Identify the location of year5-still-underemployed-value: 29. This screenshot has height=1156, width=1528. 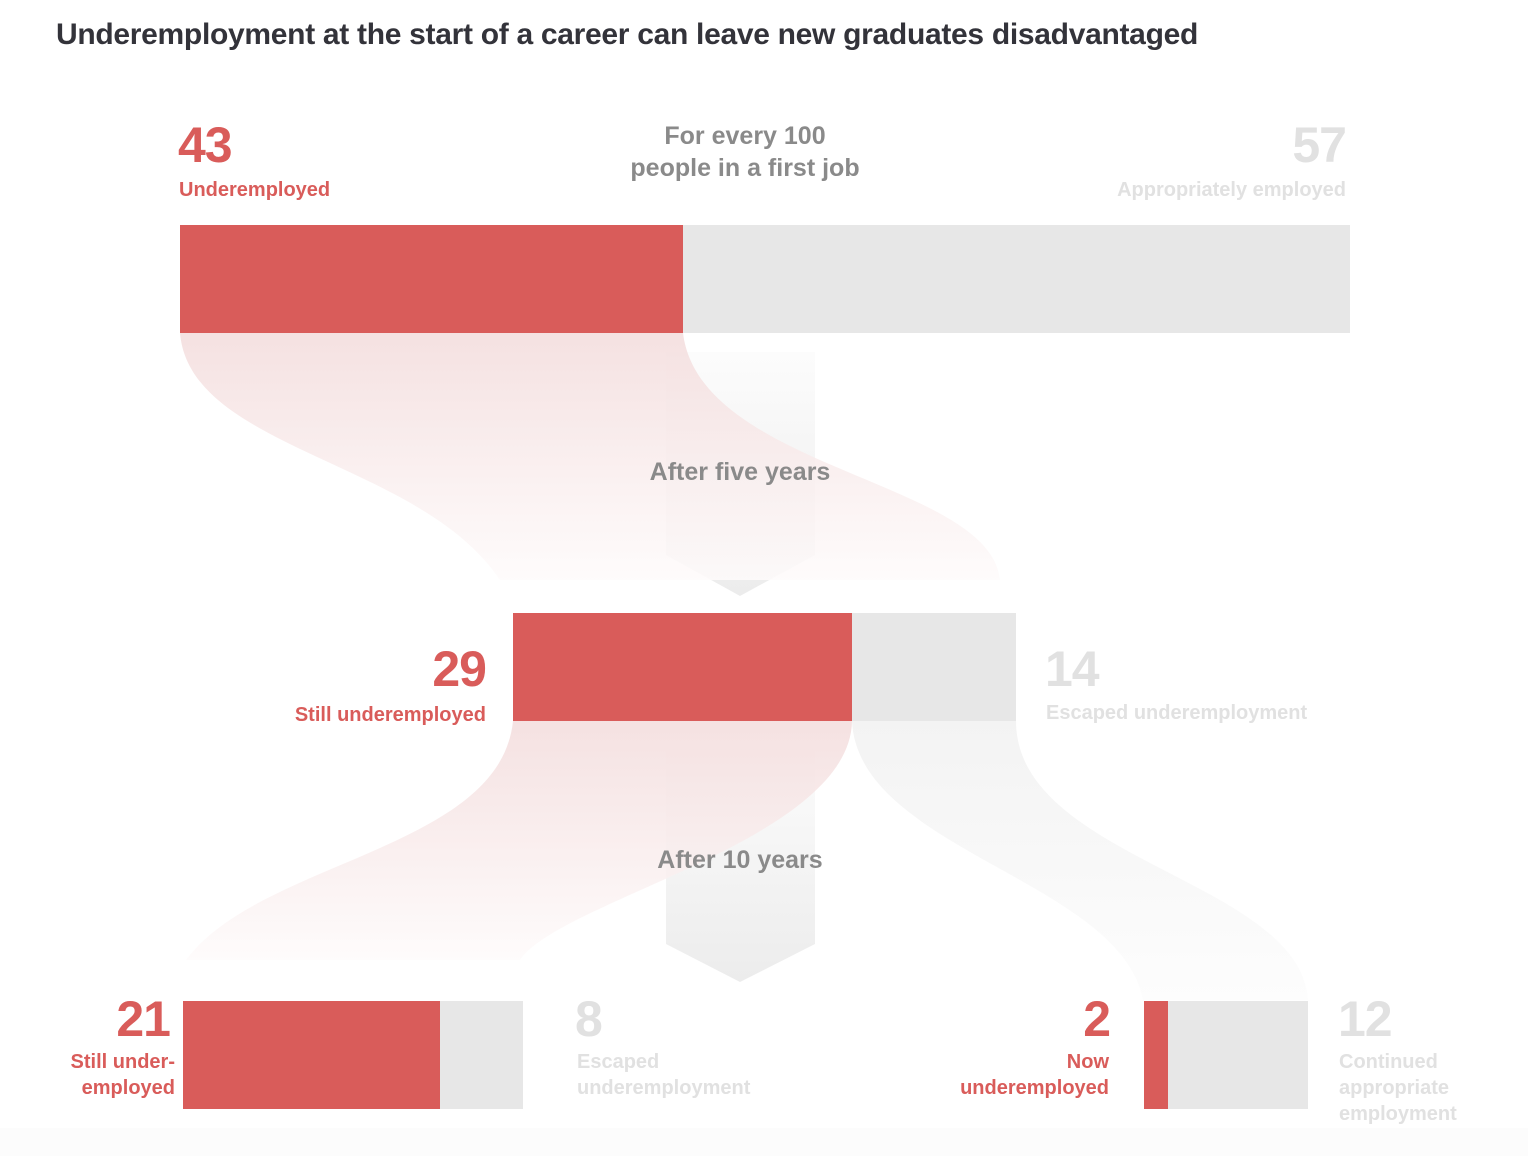
(459, 669).